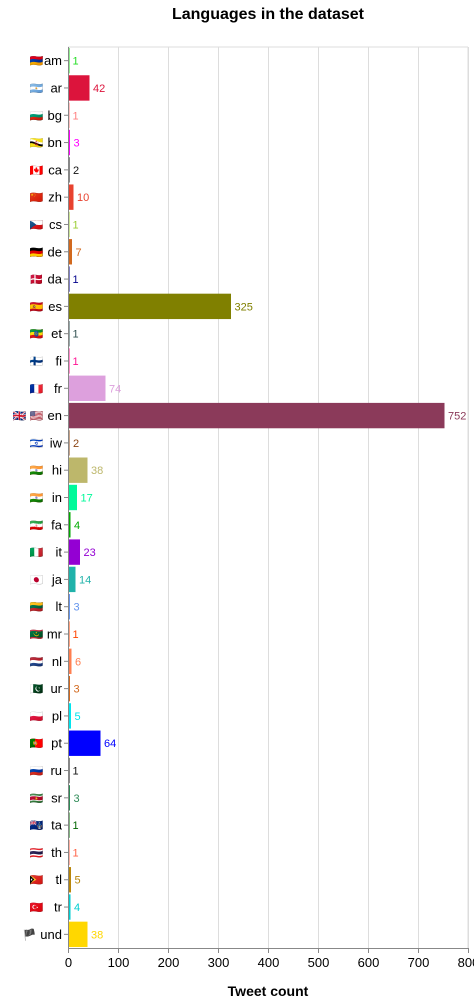 This screenshot has height=1003, width=474. I want to click on category-label-es: es, so click(55, 306).